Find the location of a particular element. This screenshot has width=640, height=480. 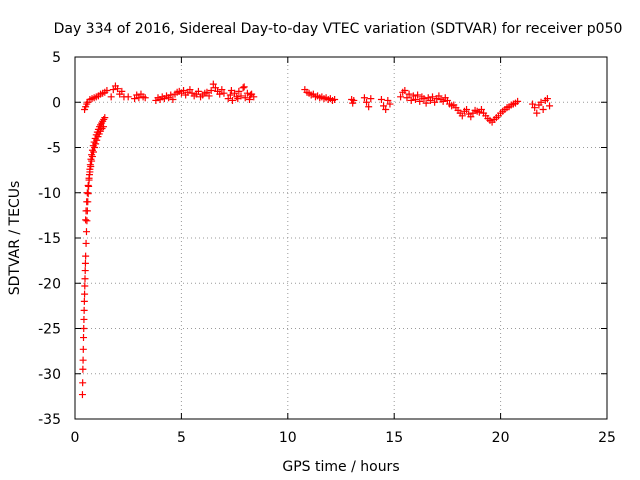

y-tick-label: -35 is located at coordinates (49, 420).